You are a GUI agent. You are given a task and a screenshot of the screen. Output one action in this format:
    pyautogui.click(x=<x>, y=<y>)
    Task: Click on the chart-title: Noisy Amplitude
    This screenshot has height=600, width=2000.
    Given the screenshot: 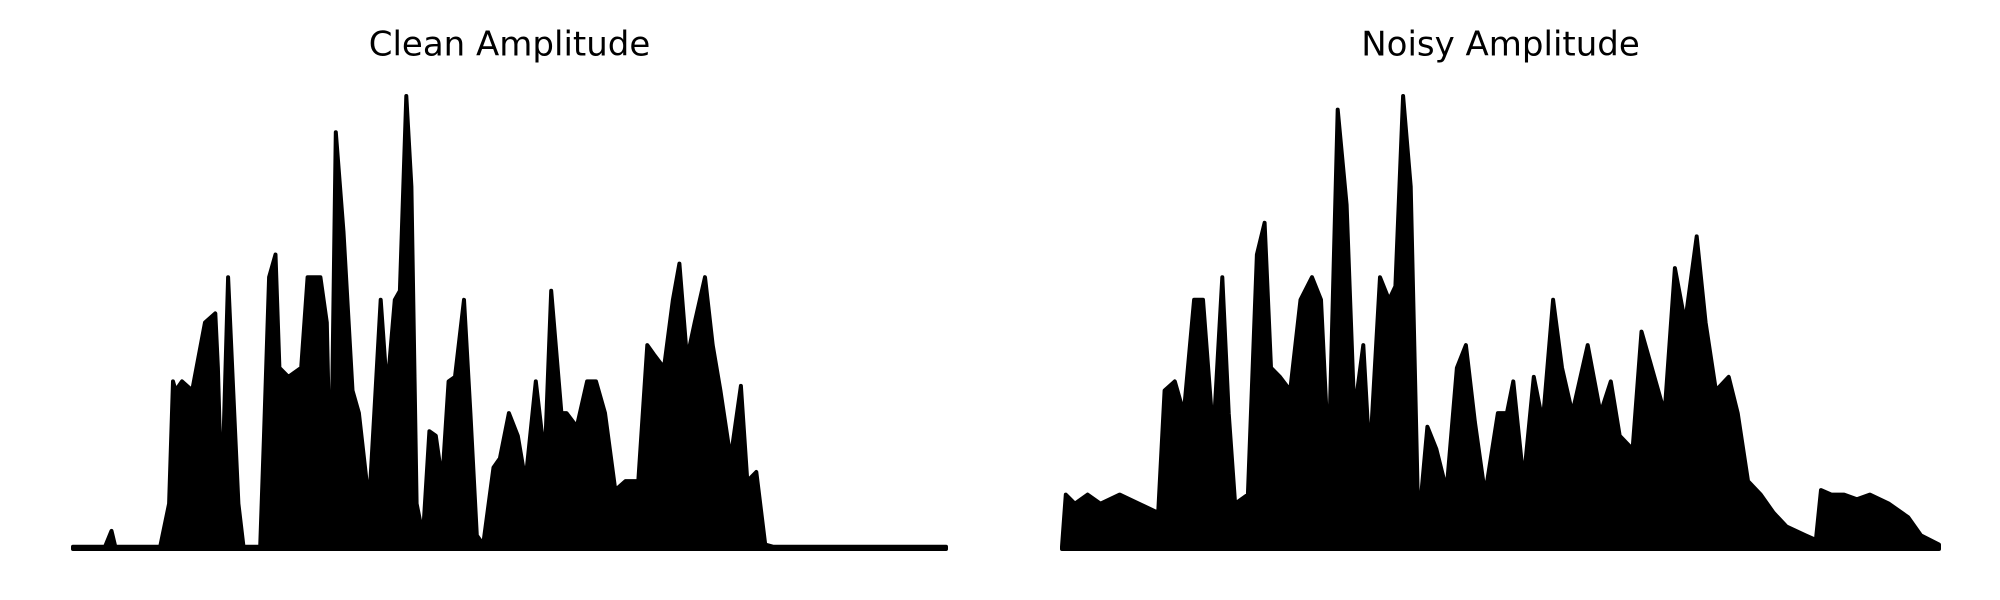 What is the action you would take?
    pyautogui.click(x=1500, y=45)
    